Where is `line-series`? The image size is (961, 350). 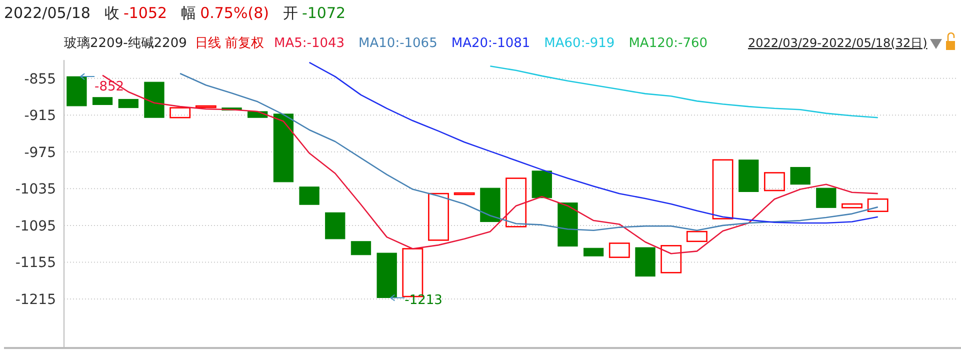 line-series is located at coordinates (684, 91).